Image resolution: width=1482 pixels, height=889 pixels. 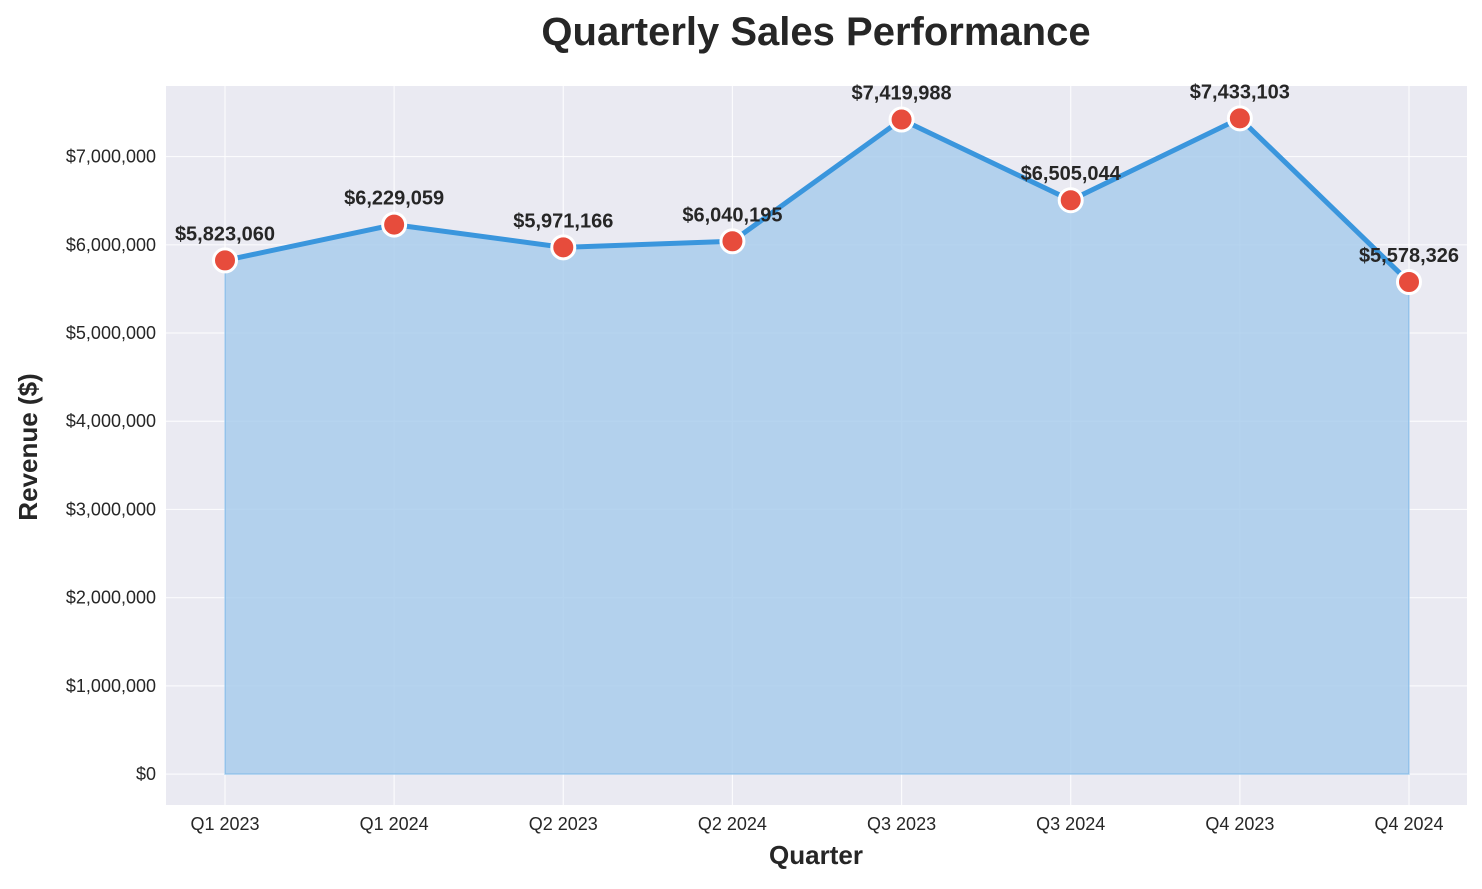 What do you see at coordinates (394, 199) in the screenshot?
I see `data-label-1: $6,229,059` at bounding box center [394, 199].